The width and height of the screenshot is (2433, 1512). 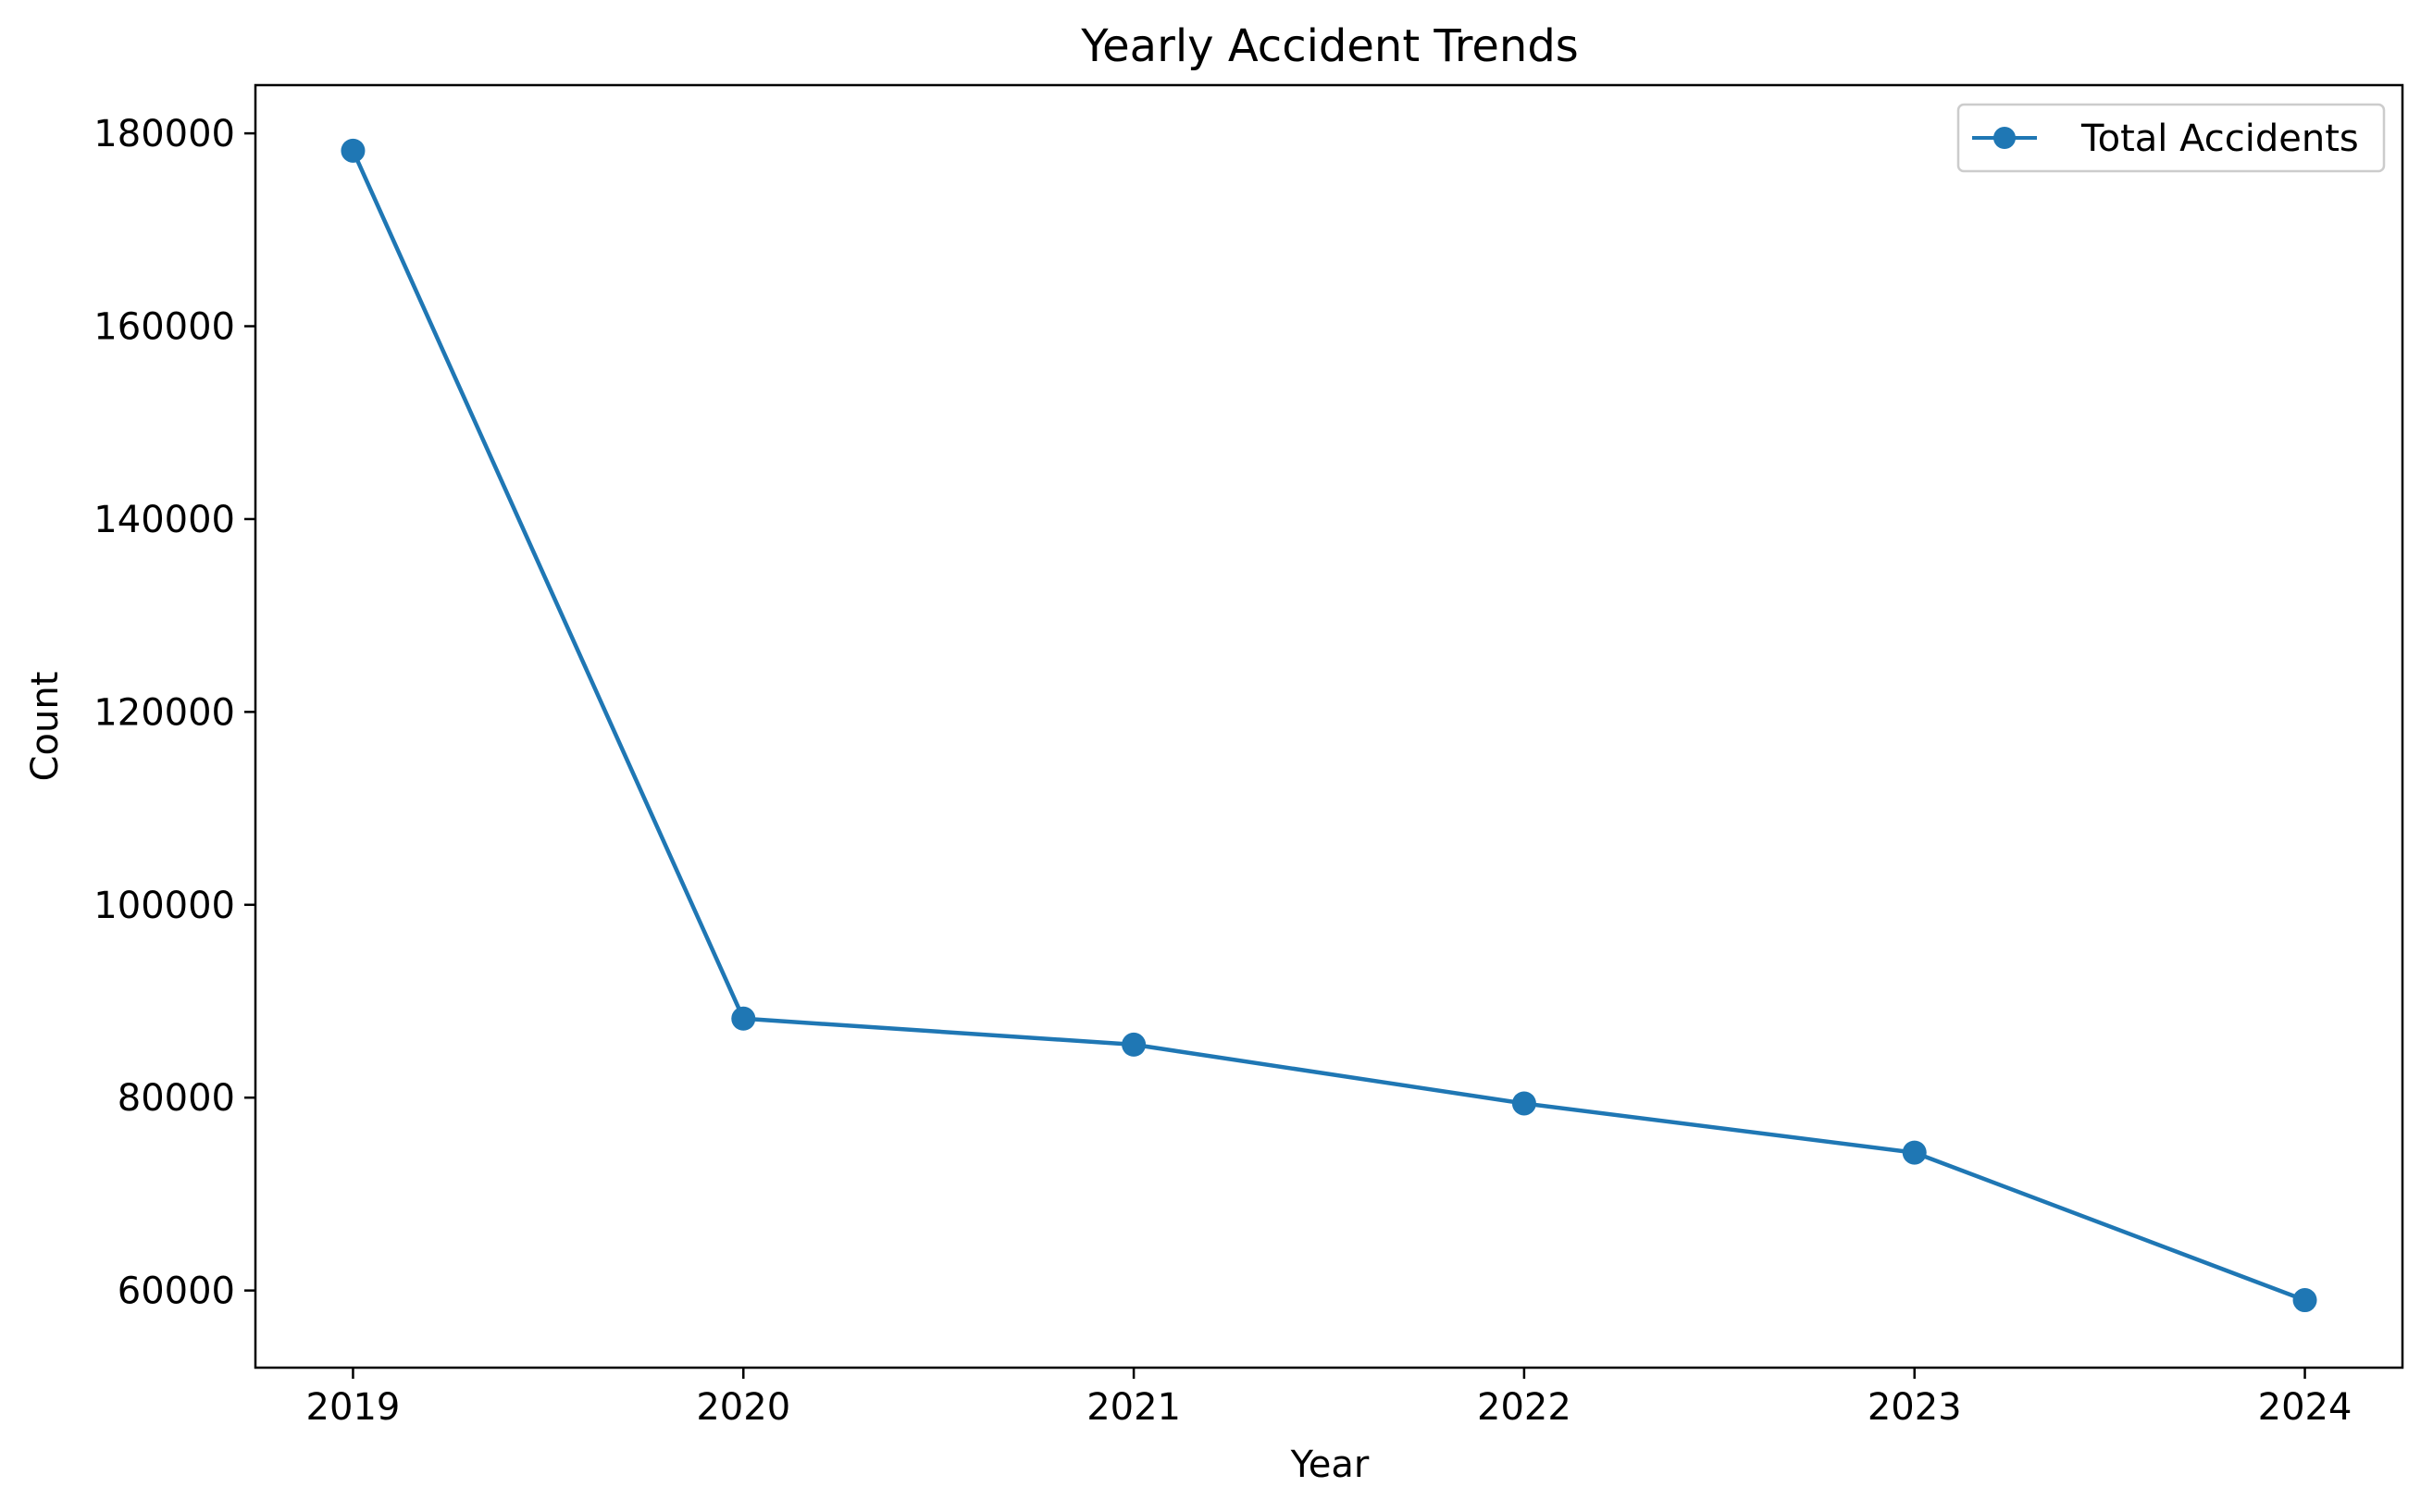 What do you see at coordinates (1330, 1465) in the screenshot?
I see `x-axis-title: Year` at bounding box center [1330, 1465].